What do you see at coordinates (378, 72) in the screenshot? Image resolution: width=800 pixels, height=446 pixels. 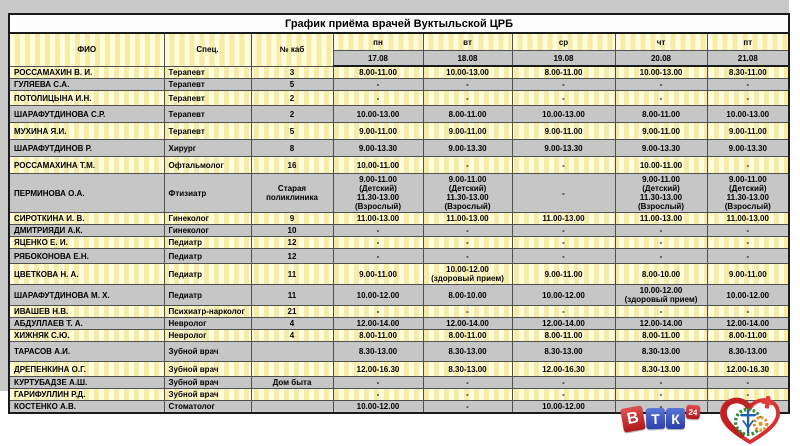 I see `schedule-cell-monday: 8.00-11.00` at bounding box center [378, 72].